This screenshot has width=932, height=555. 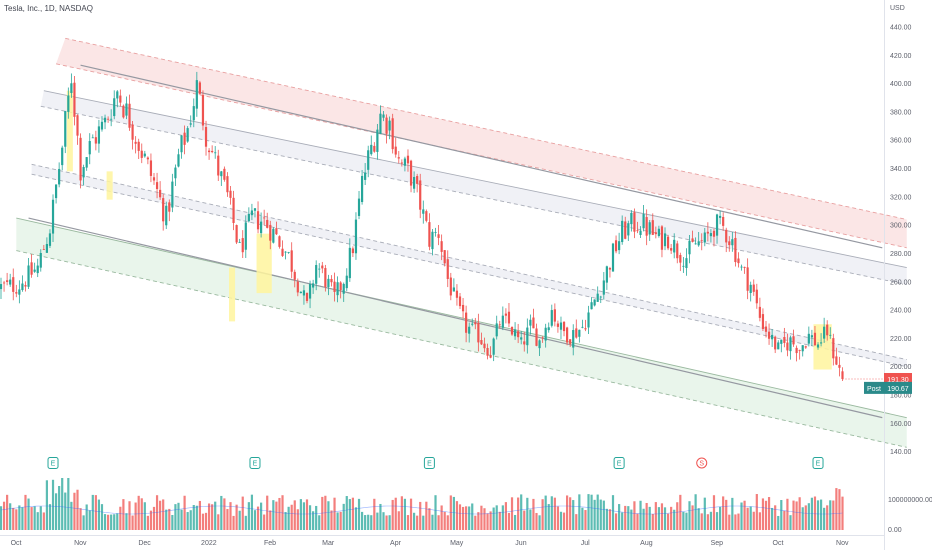 I want to click on time-tick-label: May, so click(x=457, y=543).